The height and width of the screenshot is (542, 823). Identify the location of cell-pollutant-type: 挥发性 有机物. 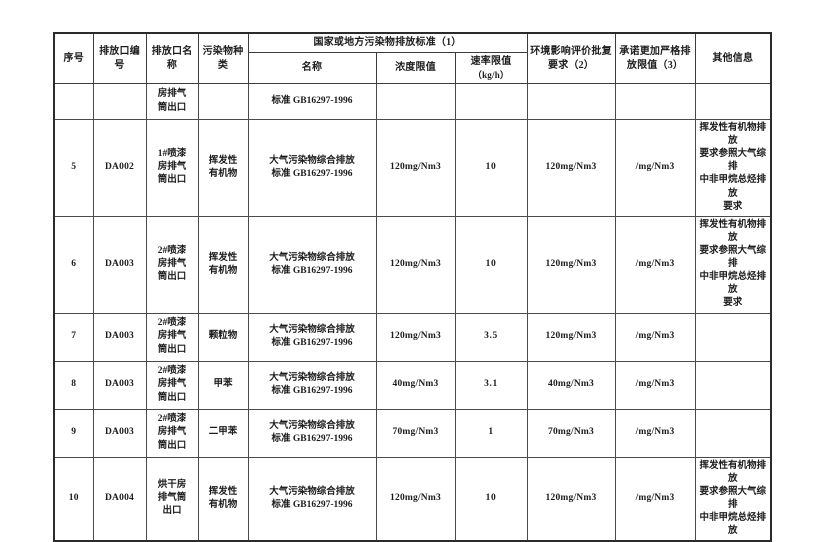
(223, 168).